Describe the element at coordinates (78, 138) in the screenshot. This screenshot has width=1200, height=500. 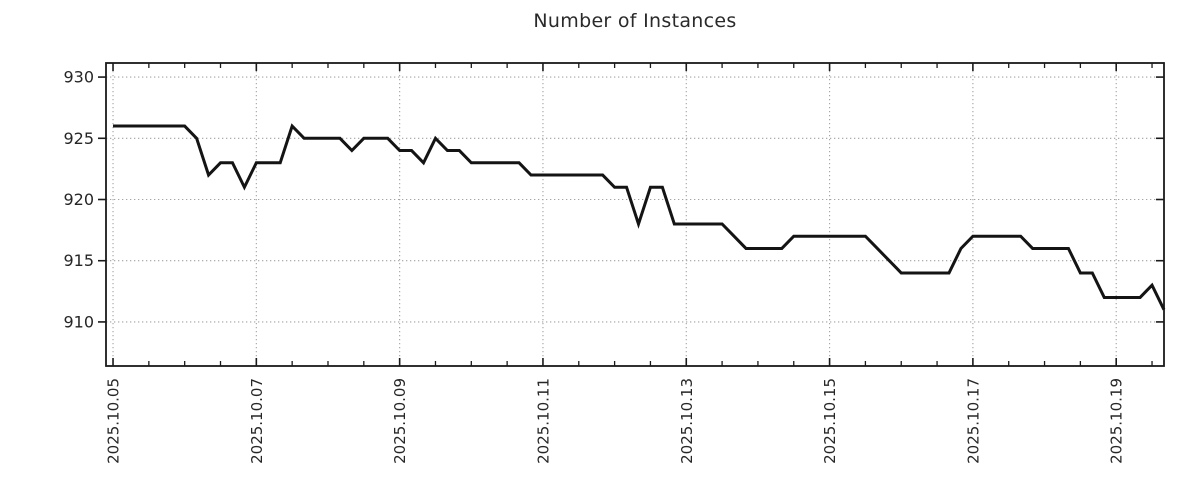
I see `y-tick-label: 925` at that location.